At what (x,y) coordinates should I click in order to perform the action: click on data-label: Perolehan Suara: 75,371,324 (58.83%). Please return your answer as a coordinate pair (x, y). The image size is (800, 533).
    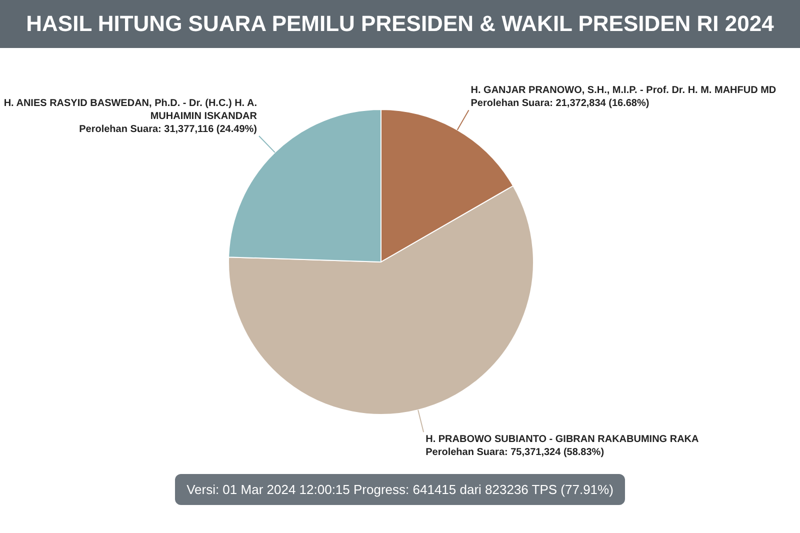
    Looking at the image, I should click on (515, 452).